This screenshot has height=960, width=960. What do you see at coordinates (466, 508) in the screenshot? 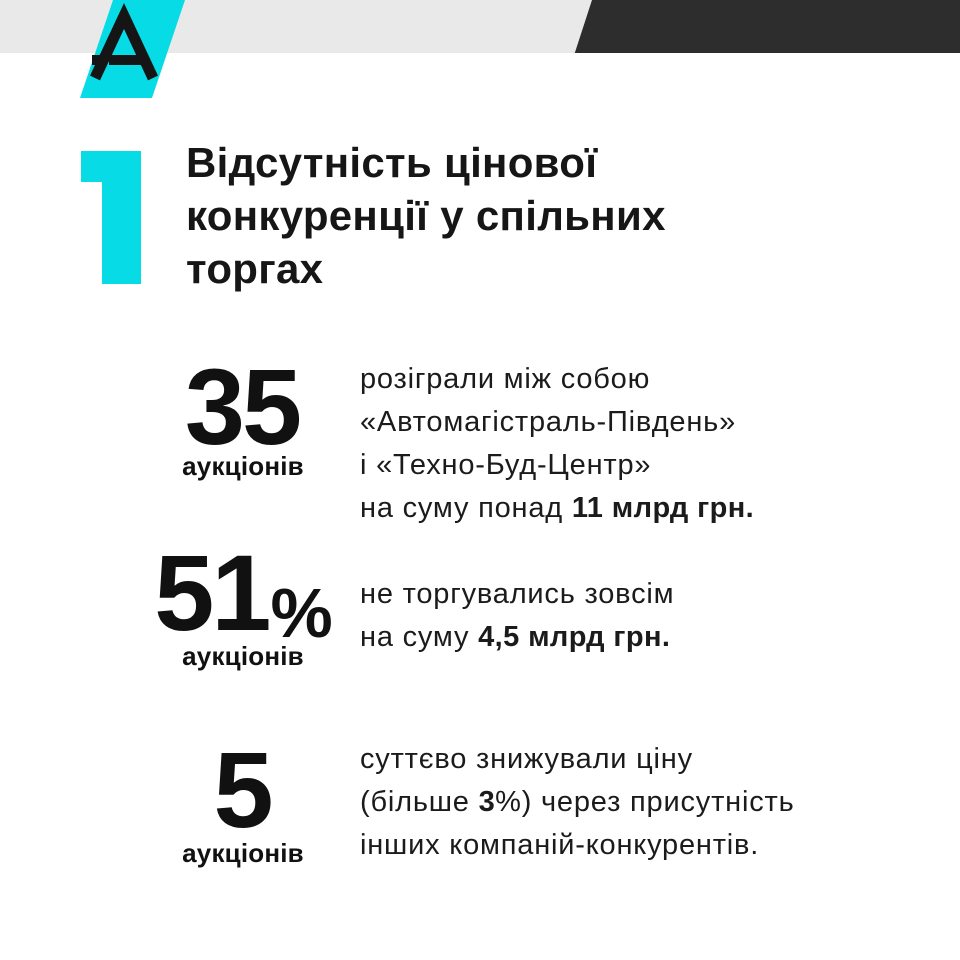
I see `text-segment: на суму понад` at bounding box center [466, 508].